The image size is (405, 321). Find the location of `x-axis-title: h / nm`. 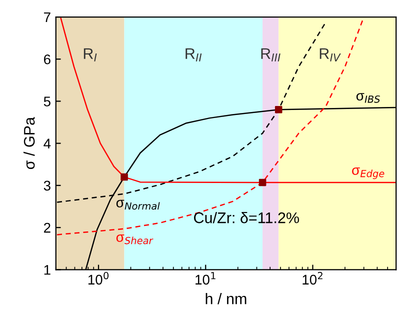

x-axis-title: h / nm is located at coordinates (226, 298).